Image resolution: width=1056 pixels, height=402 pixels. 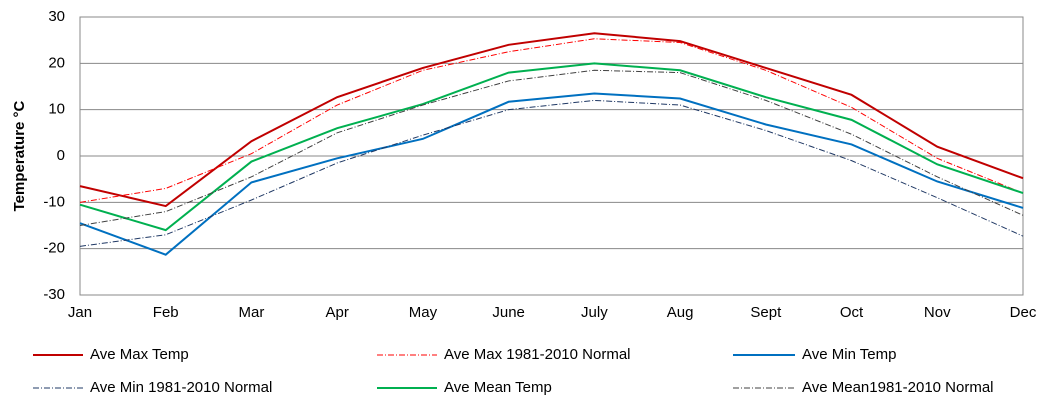 I want to click on y-tick-label: -20, so click(x=54, y=248).